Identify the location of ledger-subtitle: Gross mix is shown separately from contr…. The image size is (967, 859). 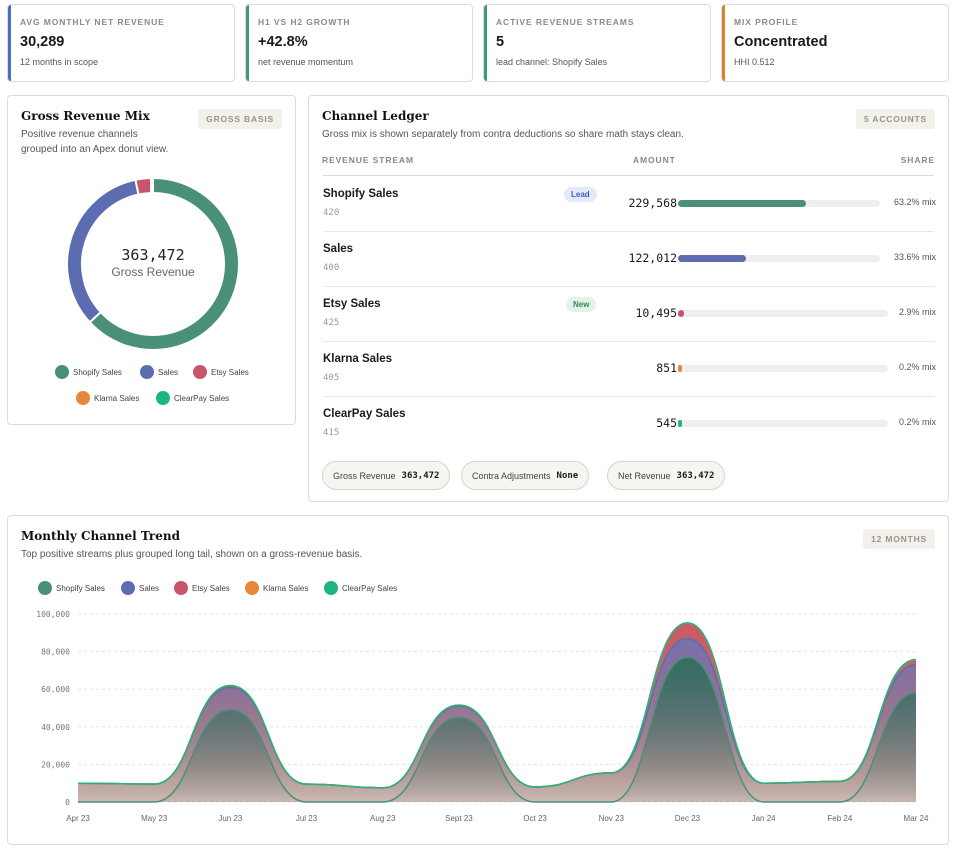
(503, 134).